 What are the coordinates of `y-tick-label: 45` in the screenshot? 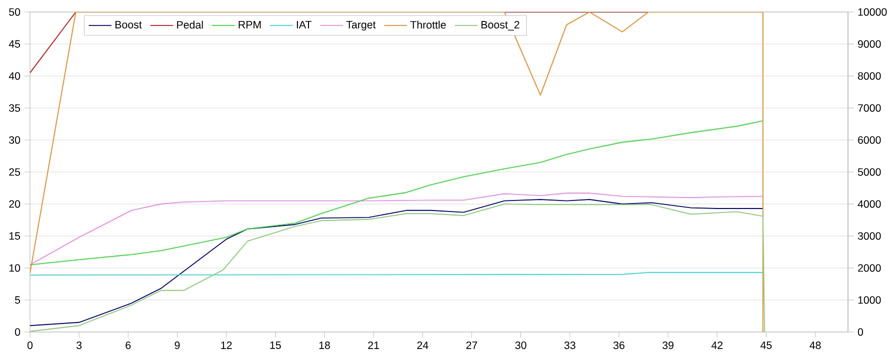 It's located at (14, 44).